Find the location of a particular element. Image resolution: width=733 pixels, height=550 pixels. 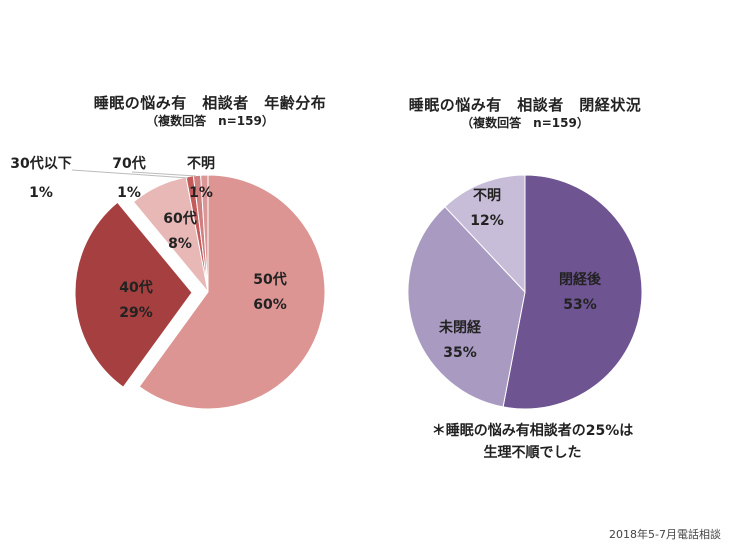

label-unknown-menopause: 不明 12% is located at coordinates (487, 209).